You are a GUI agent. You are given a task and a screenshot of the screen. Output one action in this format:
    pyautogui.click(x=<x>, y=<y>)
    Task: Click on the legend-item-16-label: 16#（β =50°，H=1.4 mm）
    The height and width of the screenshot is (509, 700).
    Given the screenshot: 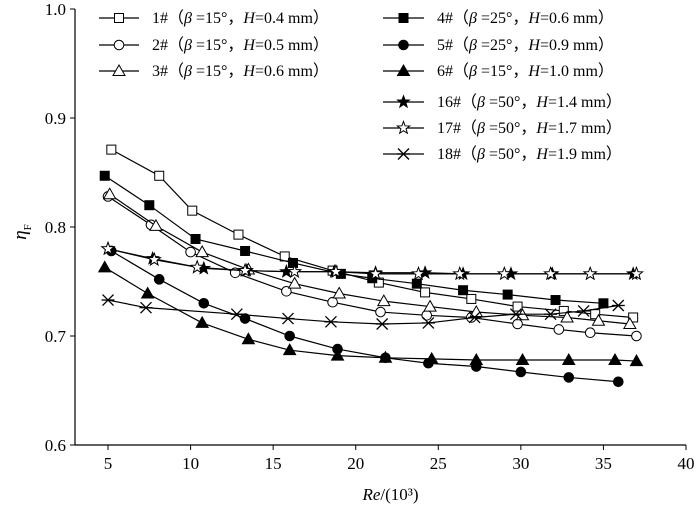 What is the action you would take?
    pyautogui.click(x=529, y=102)
    